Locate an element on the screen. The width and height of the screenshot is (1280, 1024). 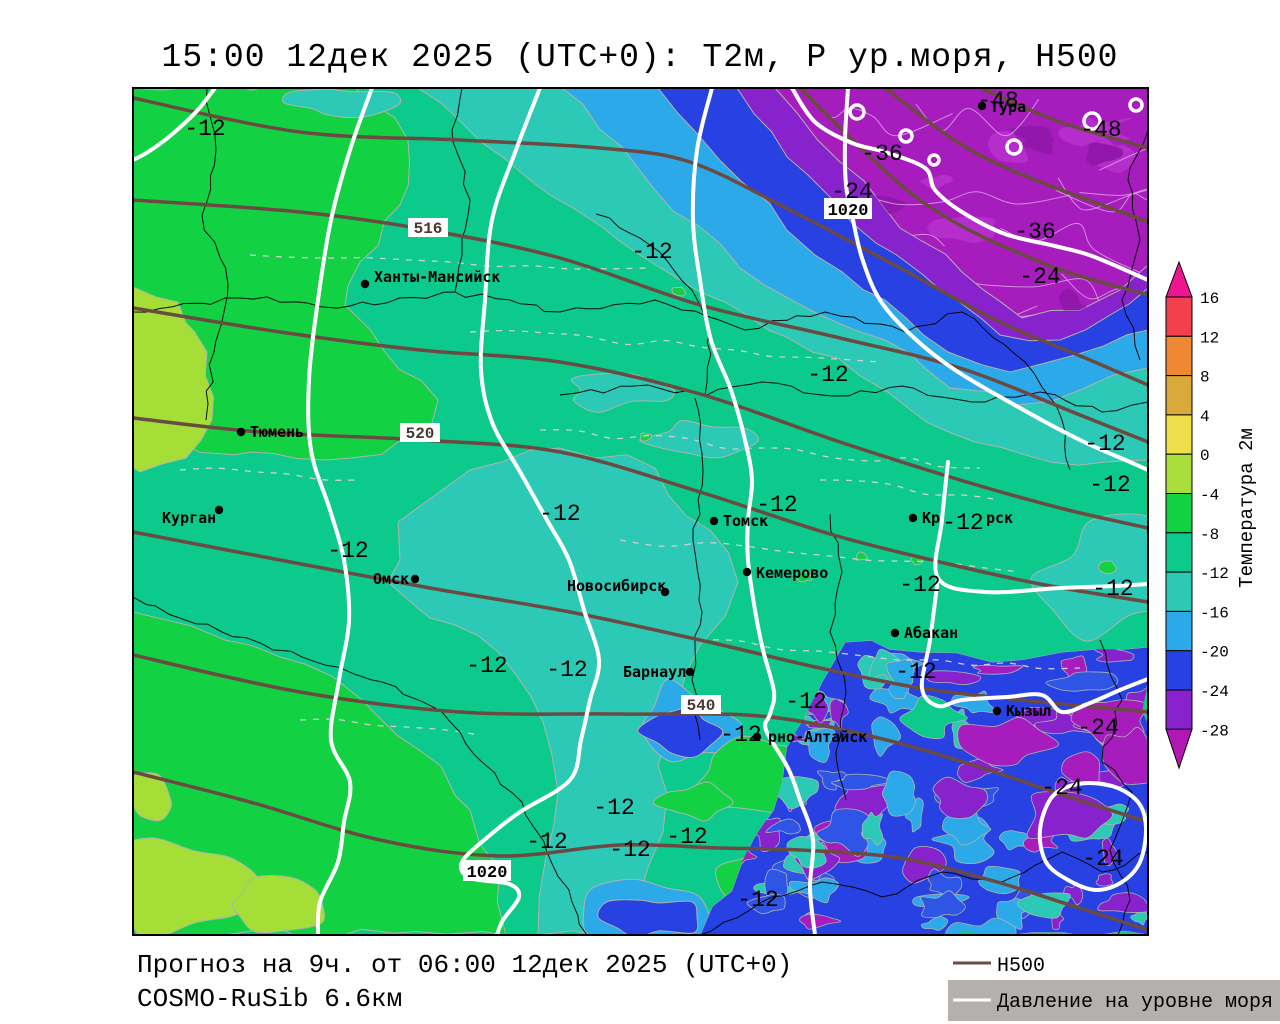
city-label: Кызыл is located at coordinates (1028, 711).